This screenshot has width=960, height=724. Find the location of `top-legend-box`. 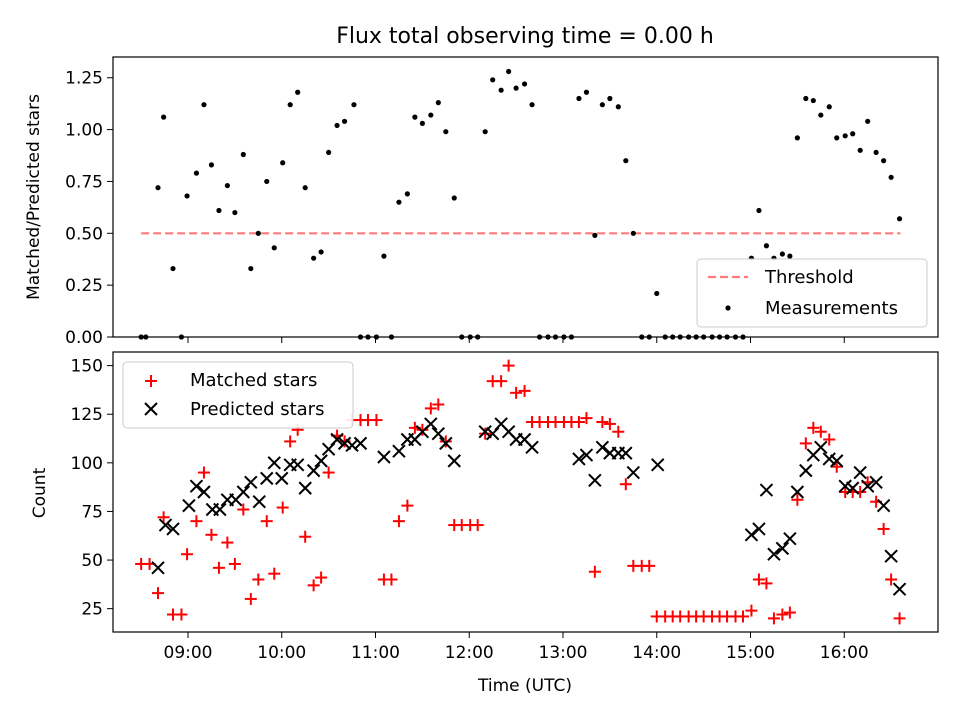

top-legend-box is located at coordinates (812, 293).